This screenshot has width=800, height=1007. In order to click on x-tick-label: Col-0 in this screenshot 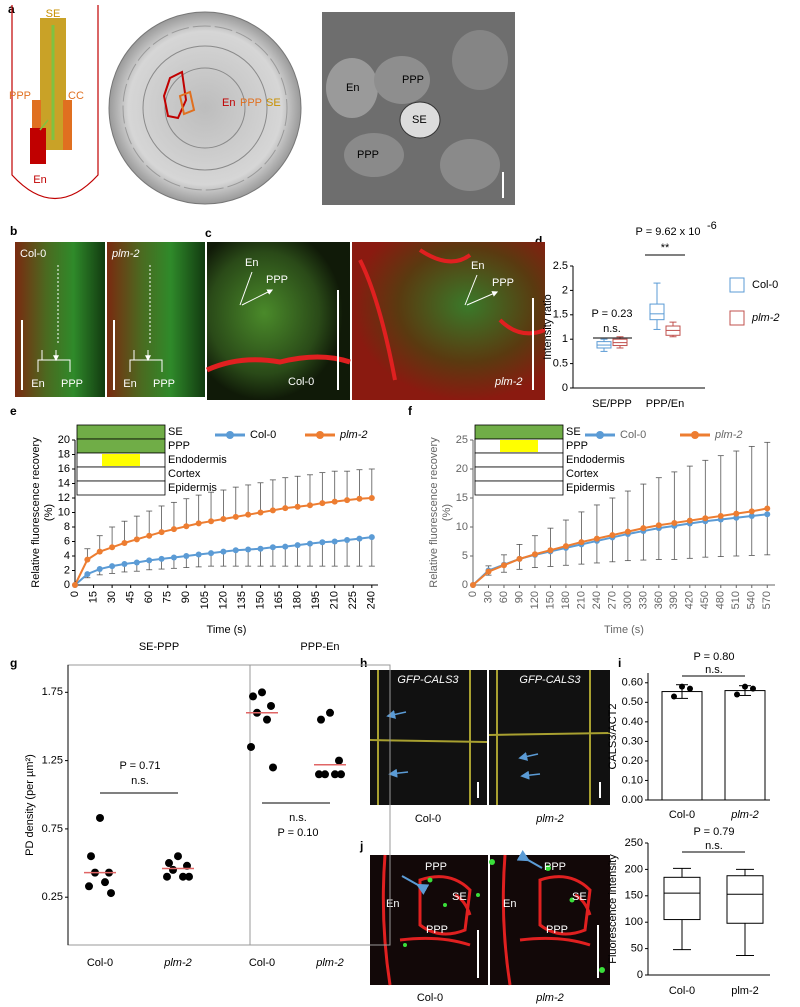, I will do `click(262, 963)`.